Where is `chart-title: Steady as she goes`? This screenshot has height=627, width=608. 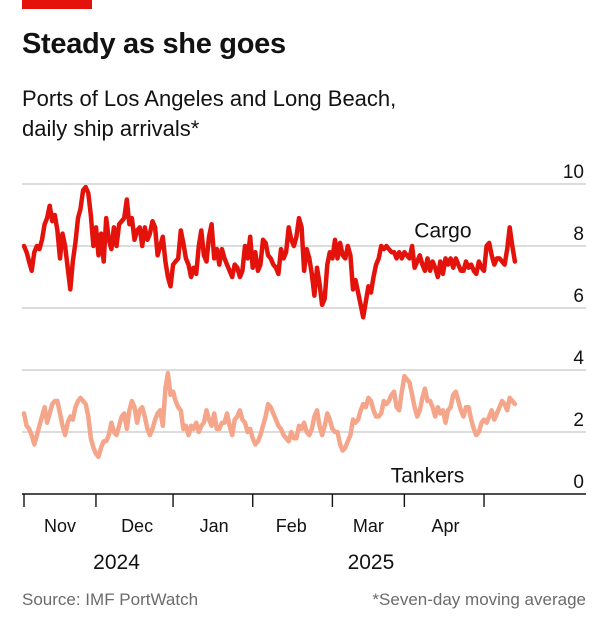
chart-title: Steady as she goes is located at coordinates (154, 44).